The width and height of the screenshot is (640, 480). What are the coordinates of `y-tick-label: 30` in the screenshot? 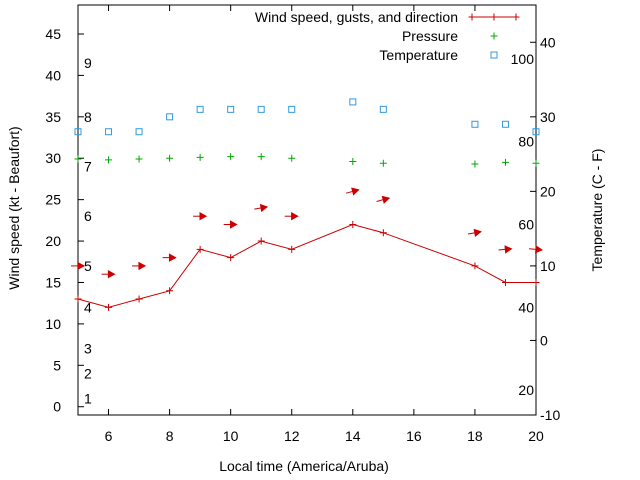 It's located at (53, 158).